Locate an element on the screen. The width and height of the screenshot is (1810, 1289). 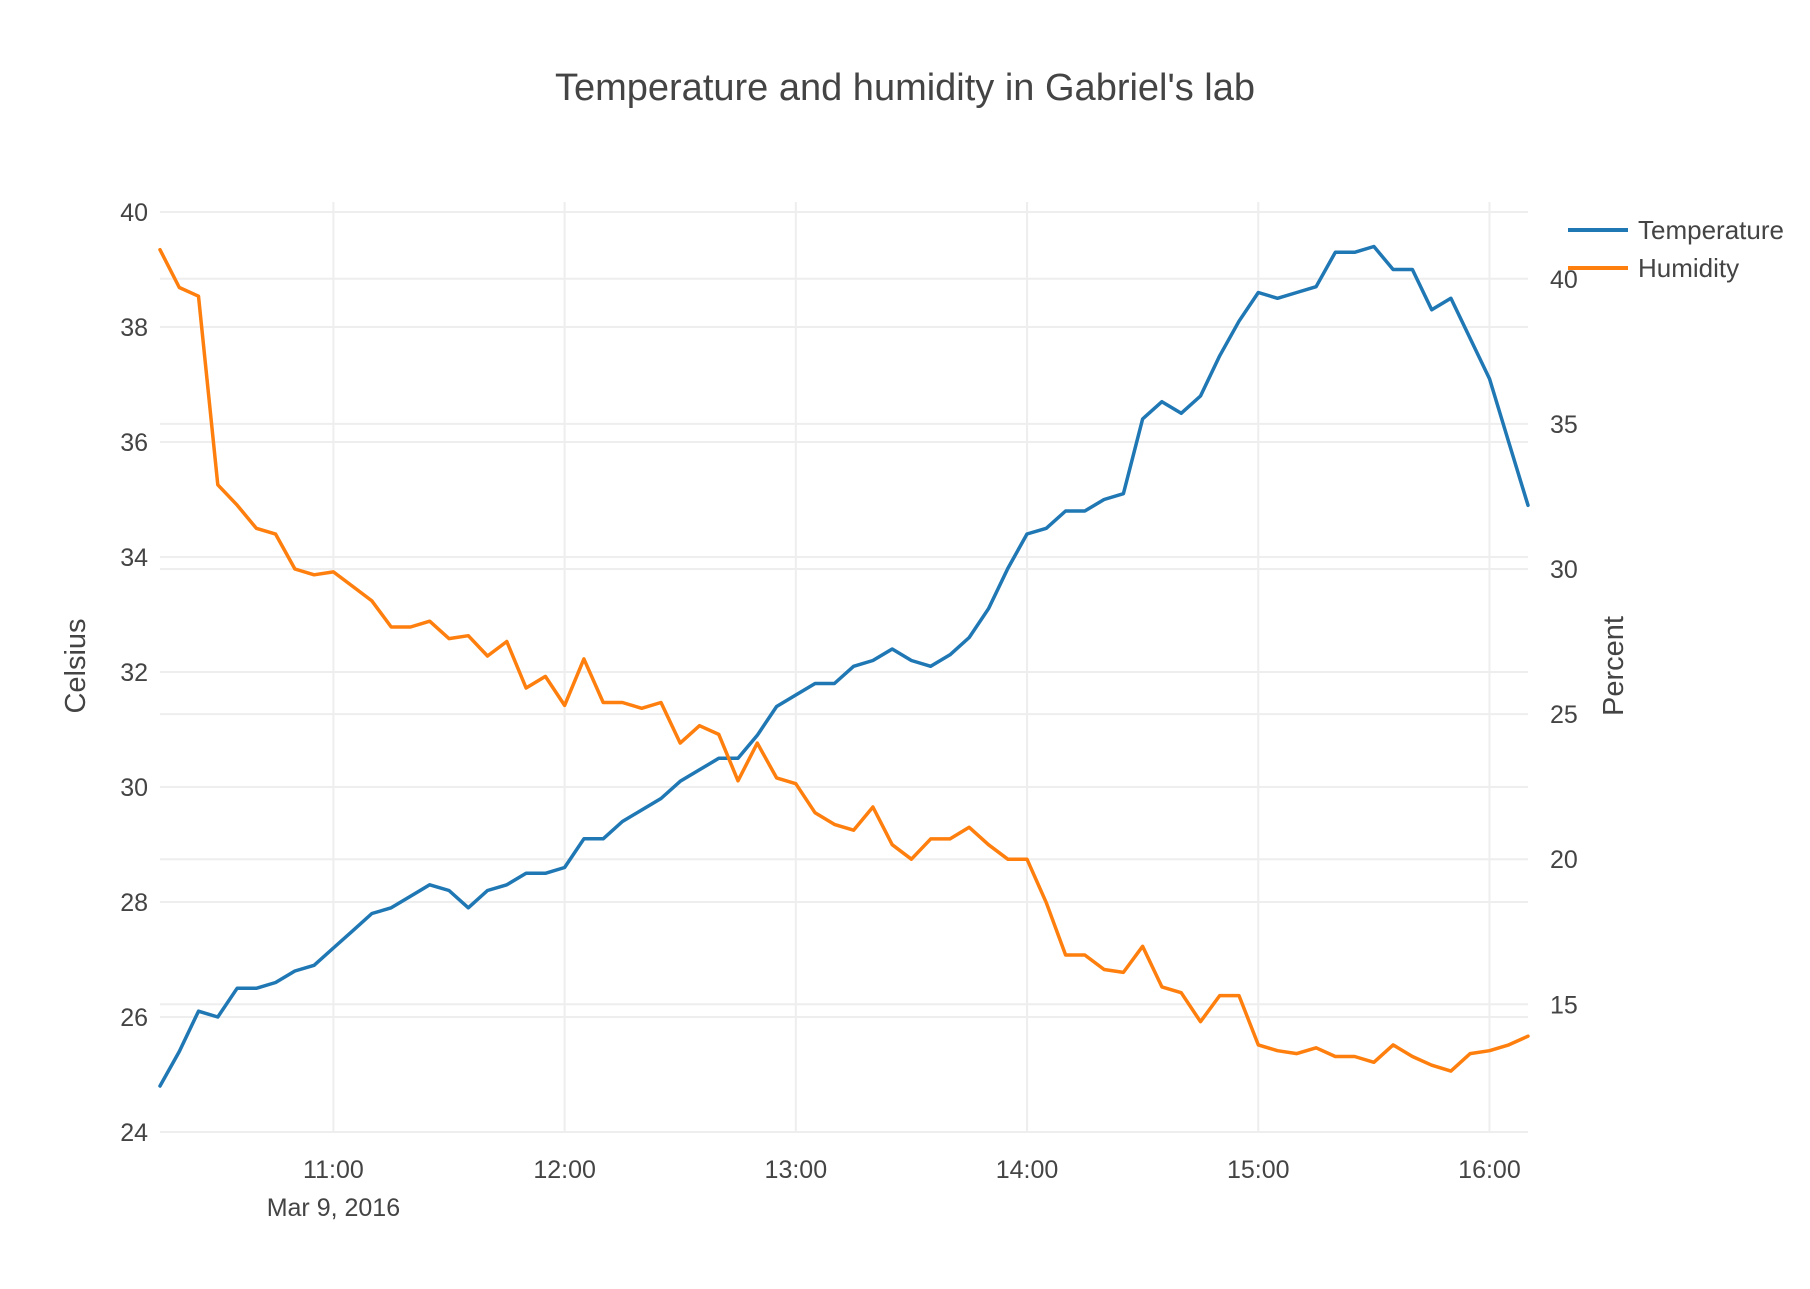
y-right-tick-label: 20 is located at coordinates (1564, 860).